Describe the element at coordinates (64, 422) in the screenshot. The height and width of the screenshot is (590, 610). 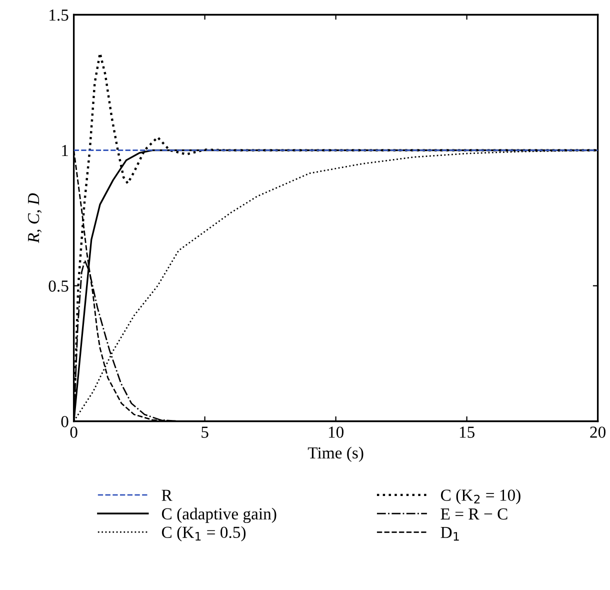
I see `y-tick-label: 0` at that location.